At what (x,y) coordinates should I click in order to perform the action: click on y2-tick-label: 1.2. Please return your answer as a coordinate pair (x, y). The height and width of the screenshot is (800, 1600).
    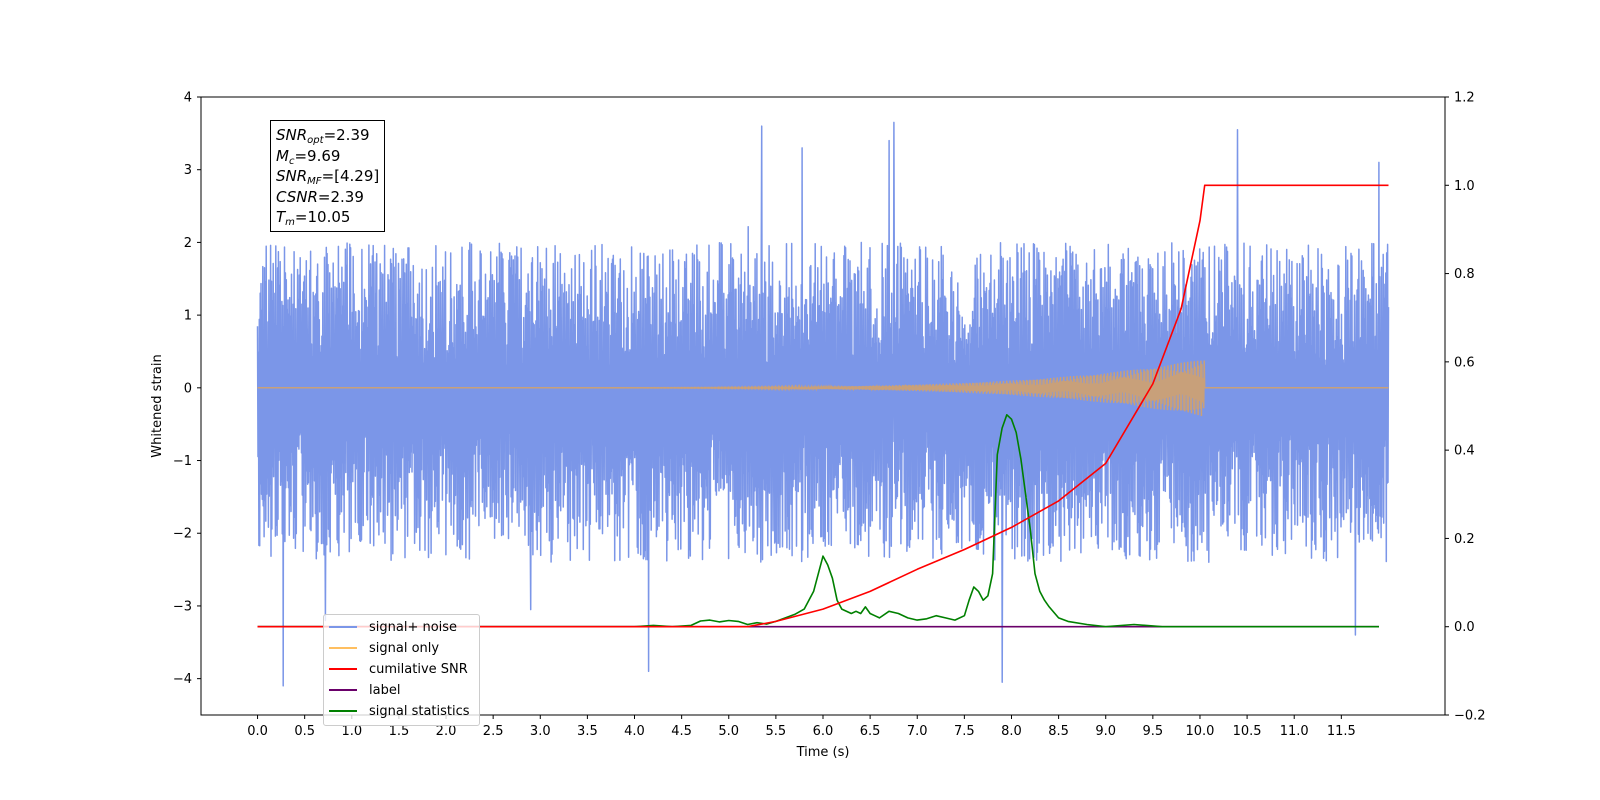
    Looking at the image, I should click on (1464, 98).